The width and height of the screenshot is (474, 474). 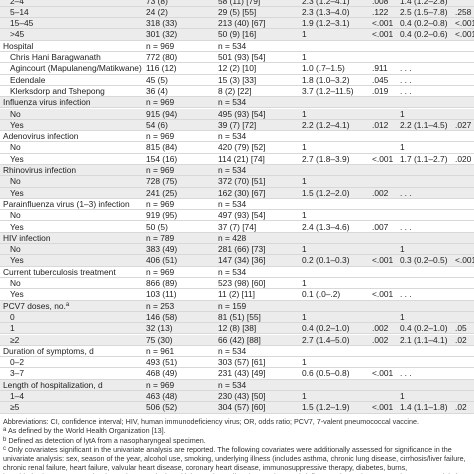 I want to click on cell-value: 506 (52), so click(x=162, y=407).